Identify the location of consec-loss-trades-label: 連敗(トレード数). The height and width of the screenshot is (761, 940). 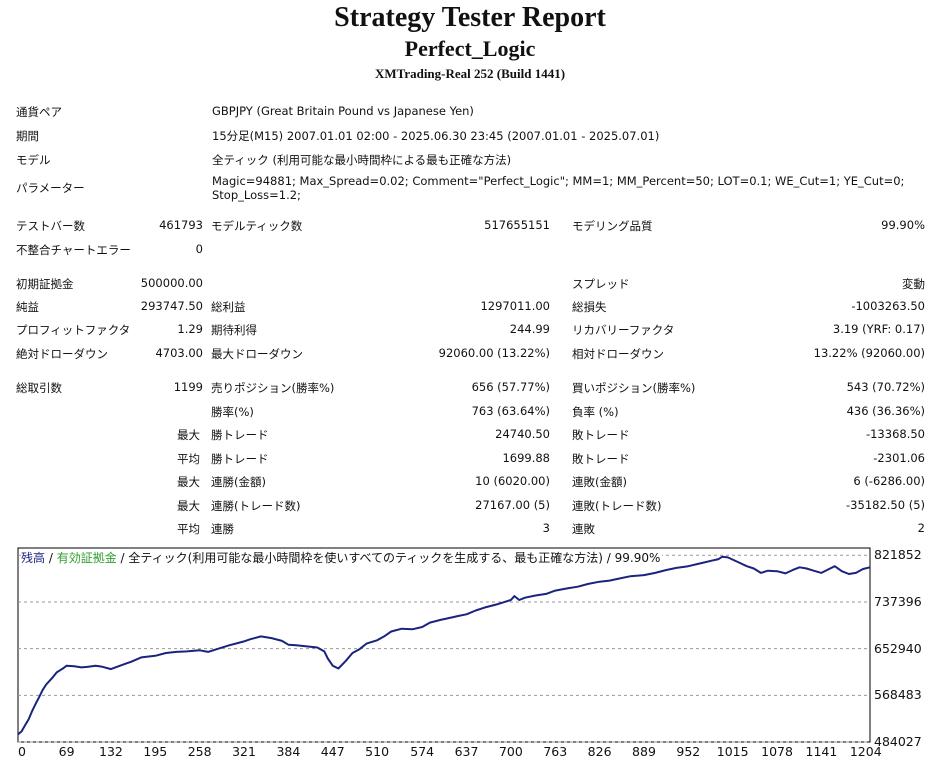
(617, 506).